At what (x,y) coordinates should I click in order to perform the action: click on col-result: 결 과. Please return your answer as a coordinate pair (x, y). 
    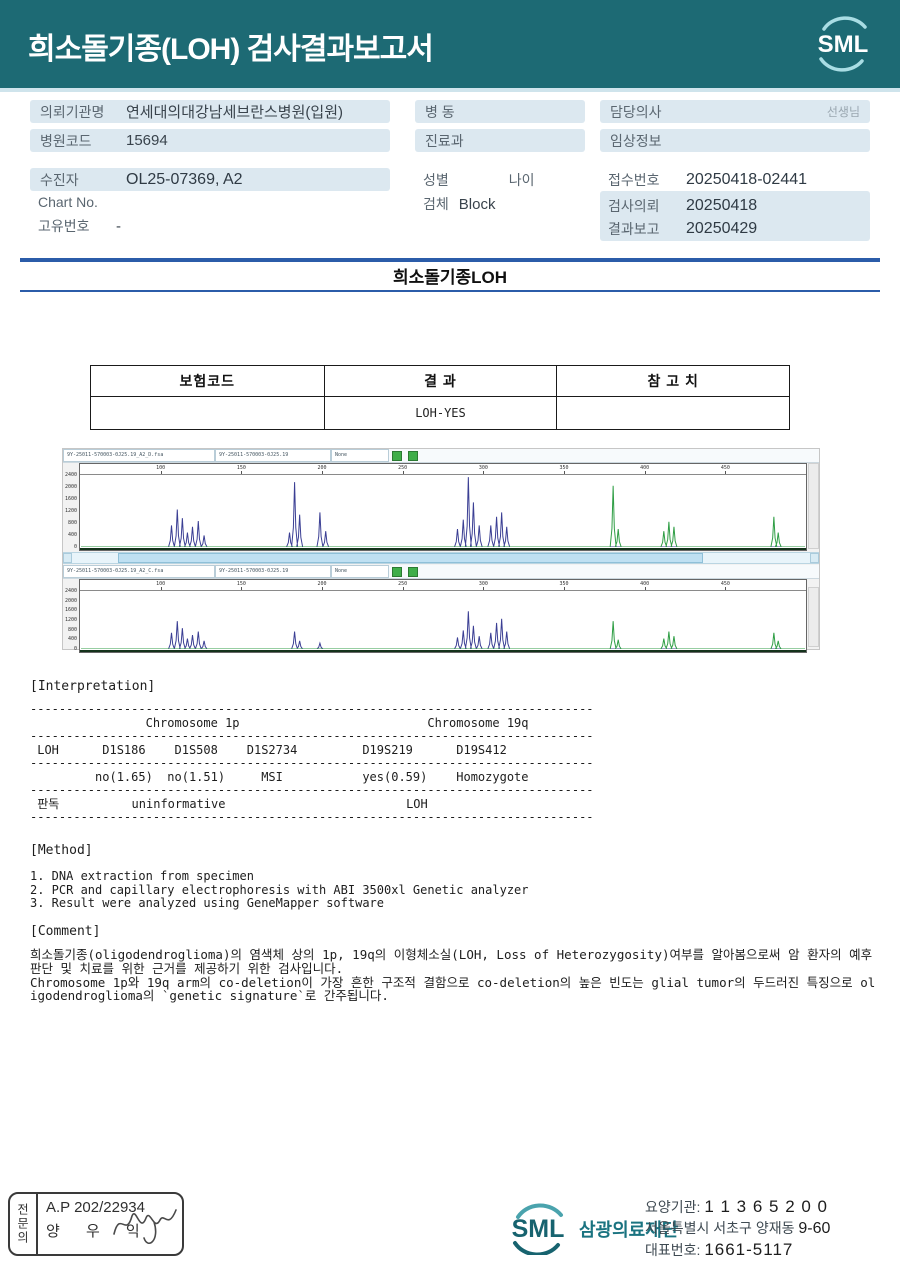
    Looking at the image, I should click on (440, 381).